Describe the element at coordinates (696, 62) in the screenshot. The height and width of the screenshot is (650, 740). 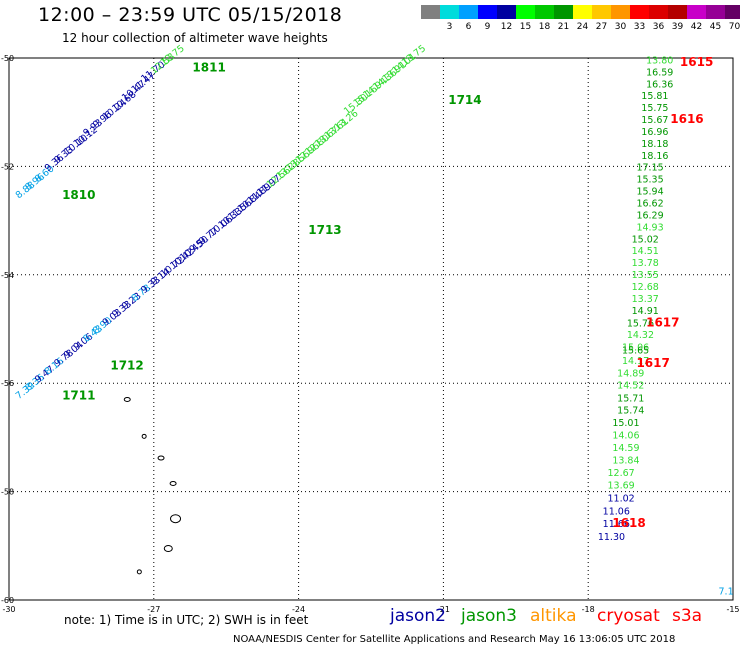
I see `track-id-label: 1615` at that location.